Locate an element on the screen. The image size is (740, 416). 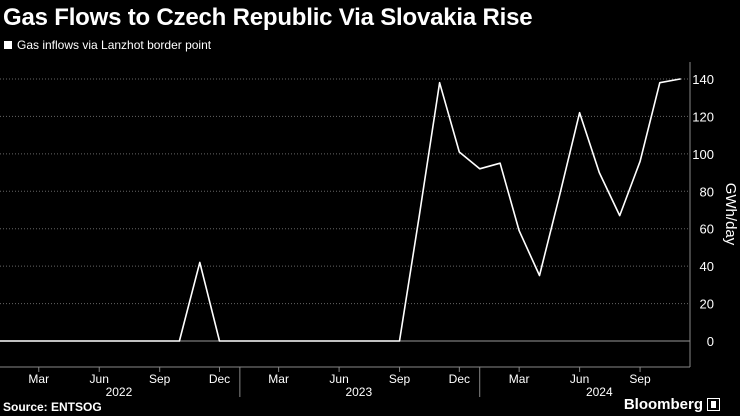
y-tick-label: 0 is located at coordinates (710, 341).